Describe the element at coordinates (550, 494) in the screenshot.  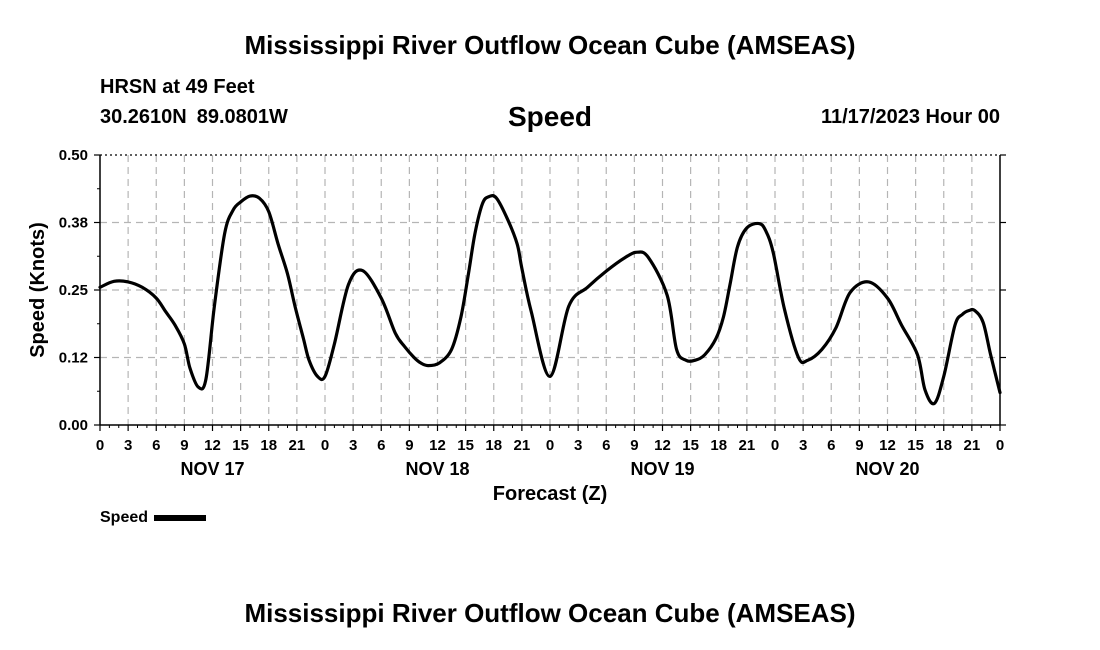
I see `x-axis-label: Forecast (Z)` at that location.